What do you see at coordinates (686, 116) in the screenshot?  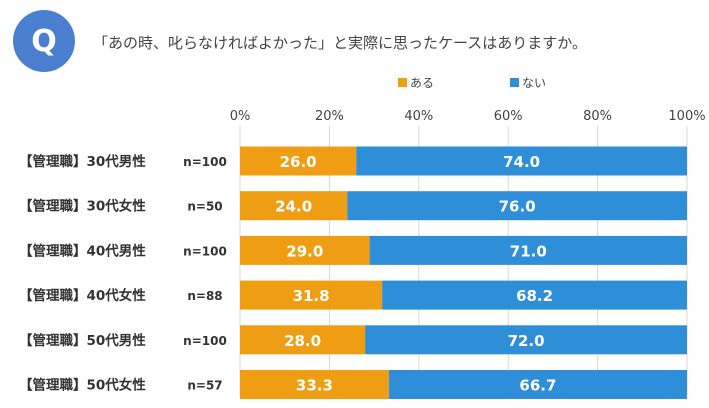 I see `x-tick-label: 100%` at bounding box center [686, 116].